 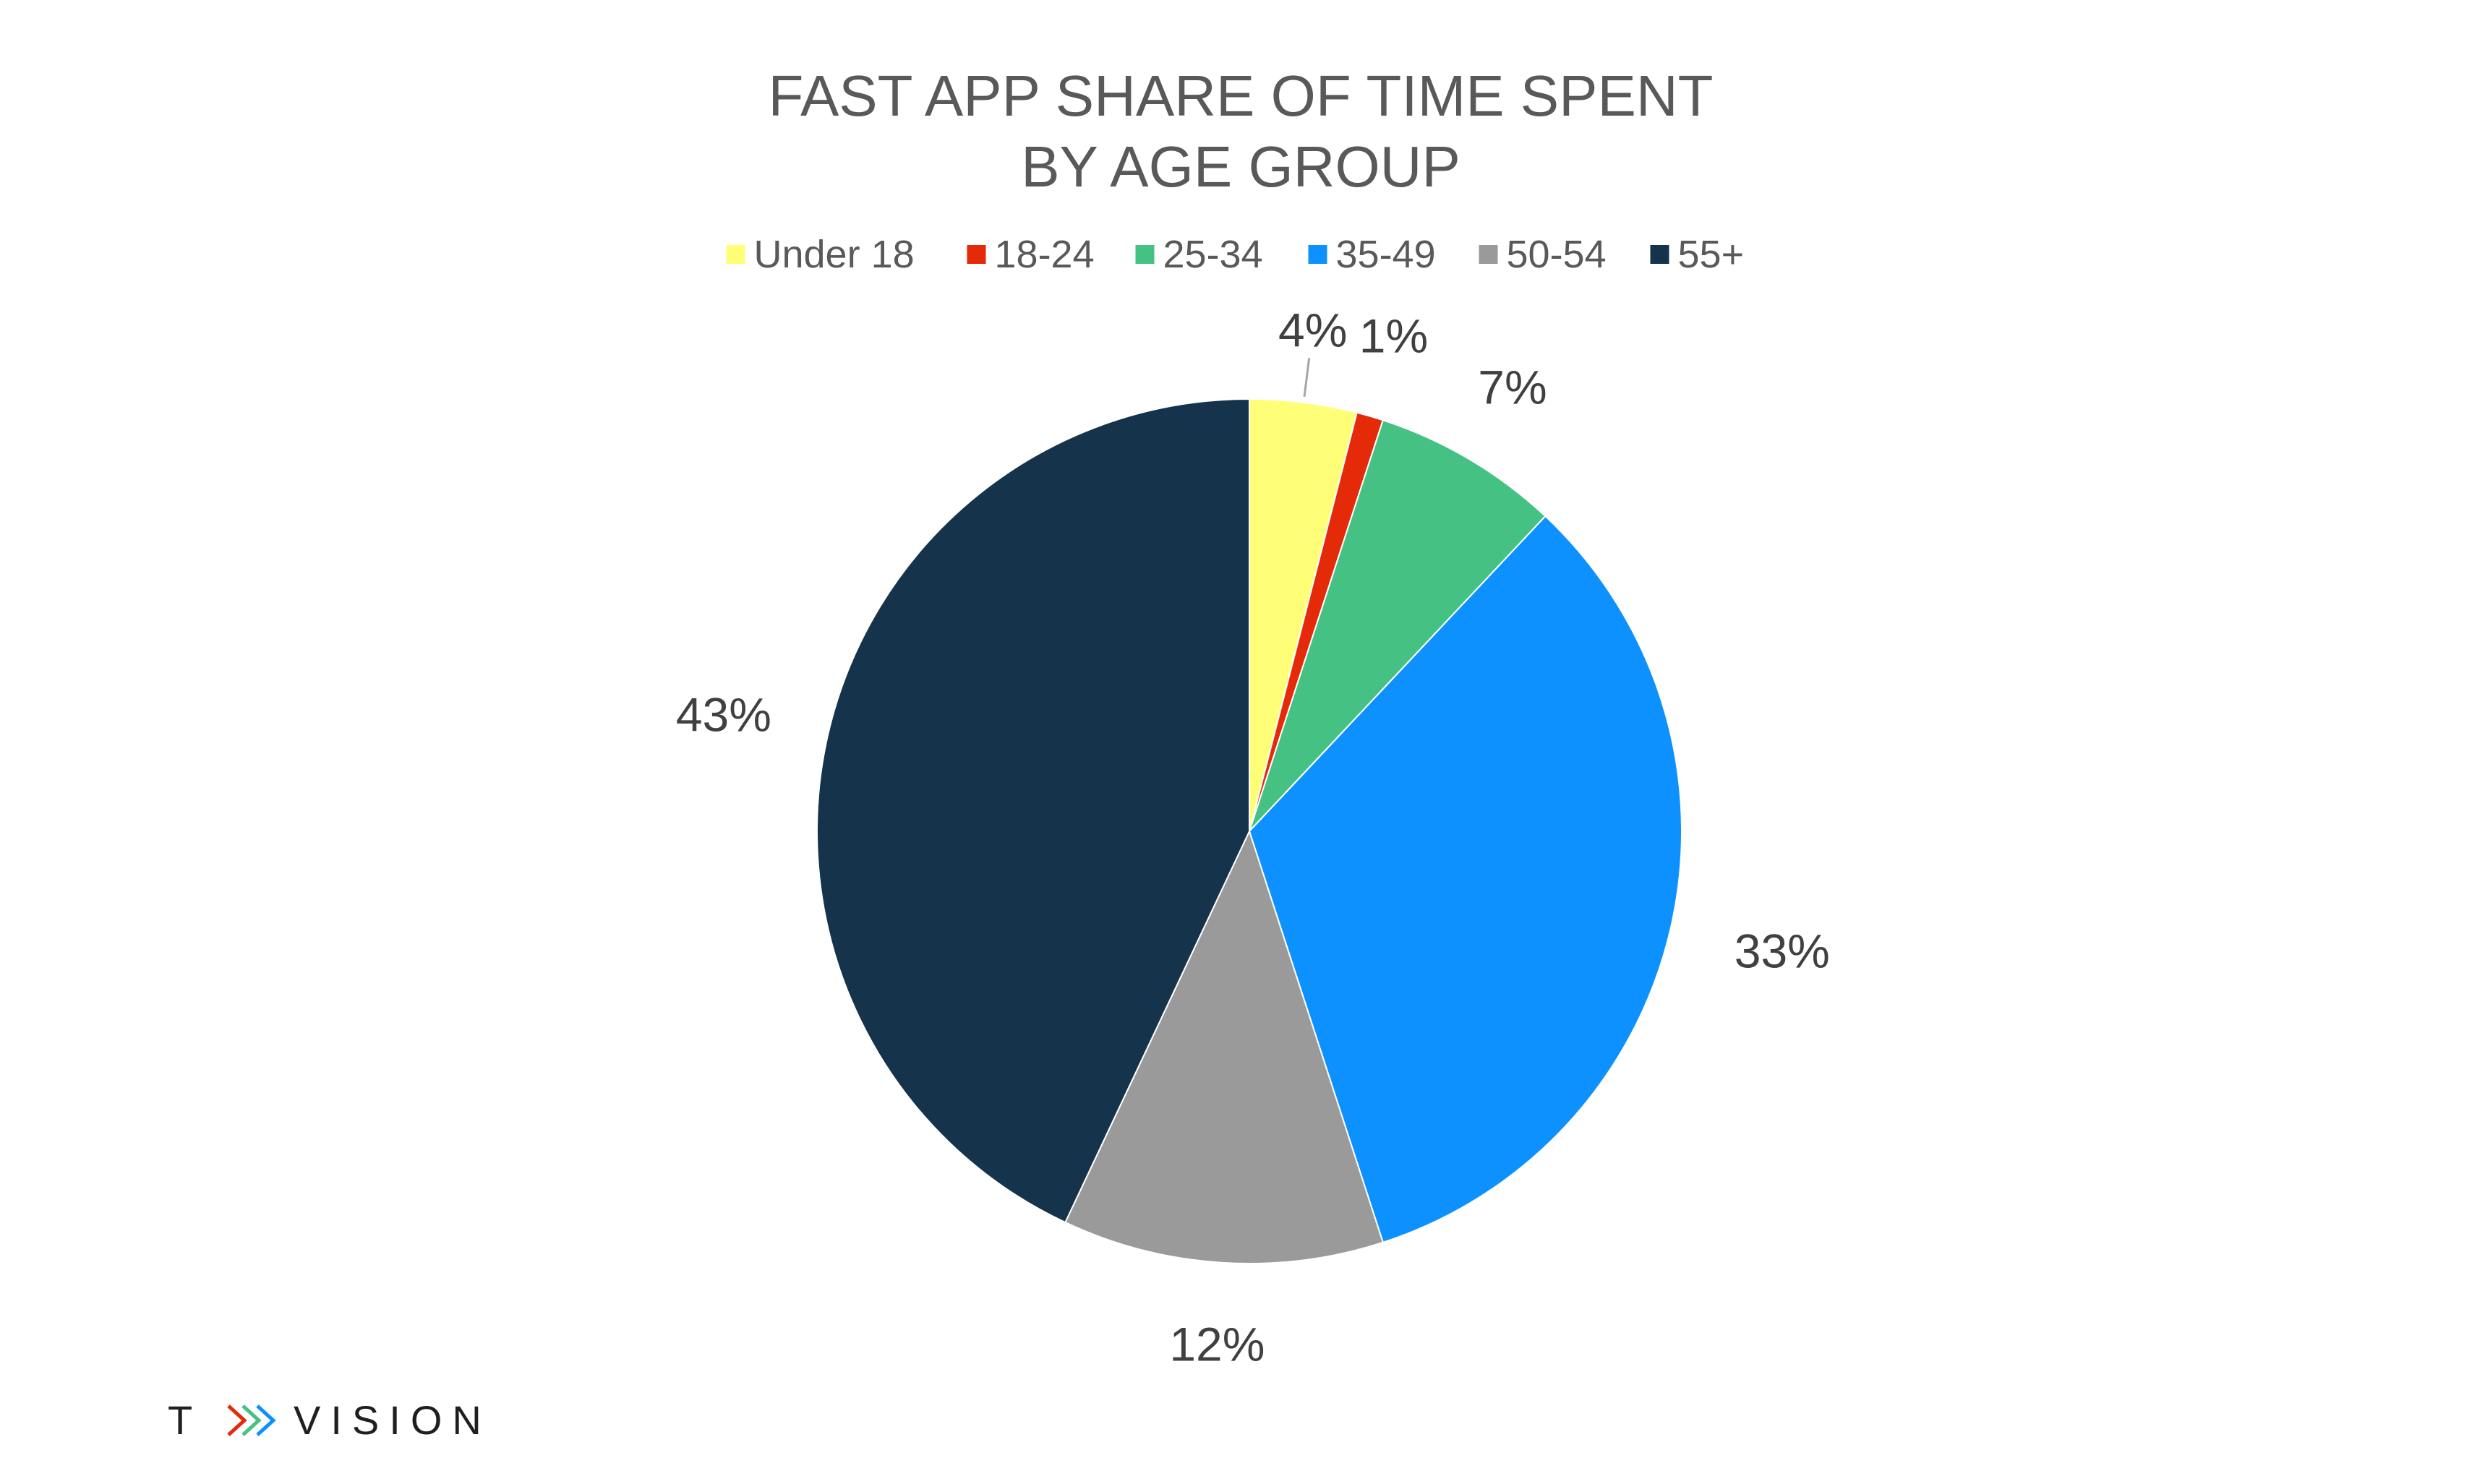 I want to click on legend-label-35-49: 35-49, so click(x=1386, y=255).